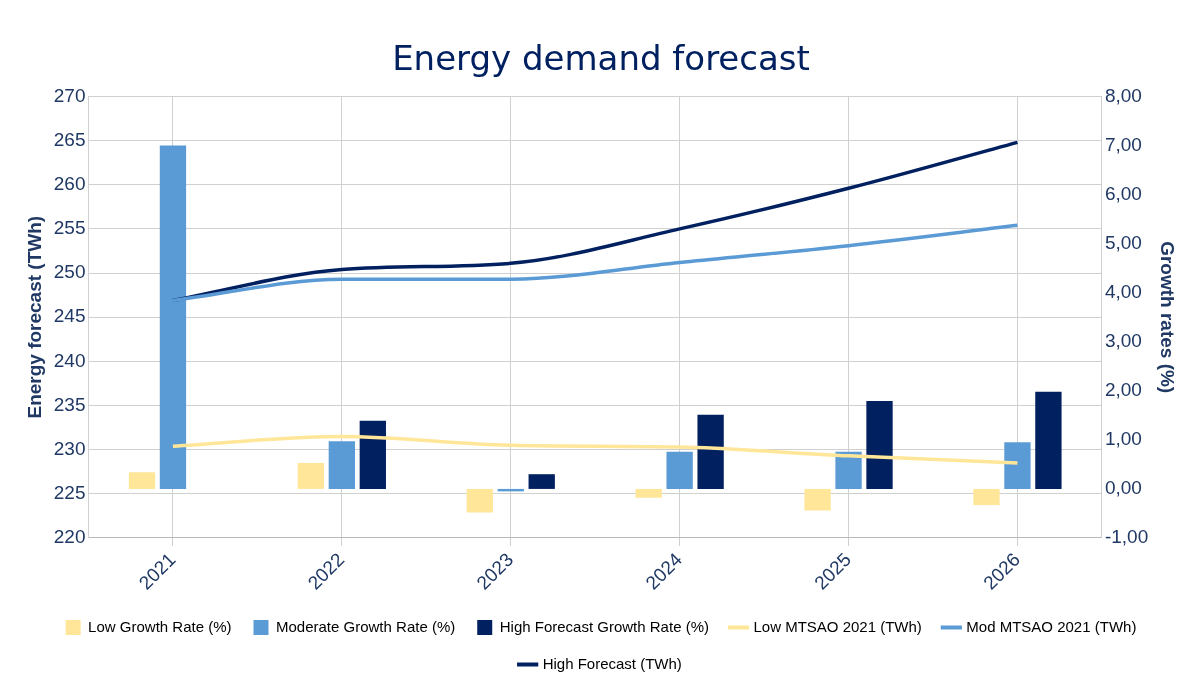  Describe the element at coordinates (1126, 537) in the screenshot. I see `y2-tick-label: -1,00` at that location.